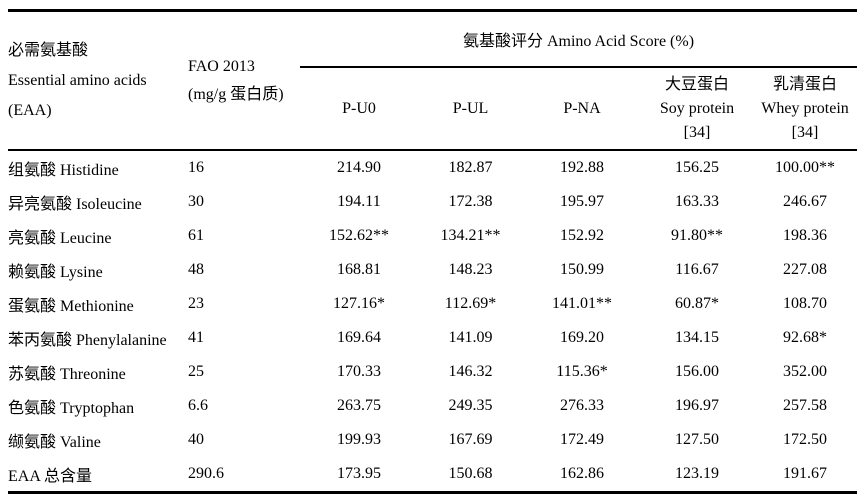 The image size is (865, 500). Describe the element at coordinates (582, 235) in the screenshot. I see `score-value: 152.92` at that location.